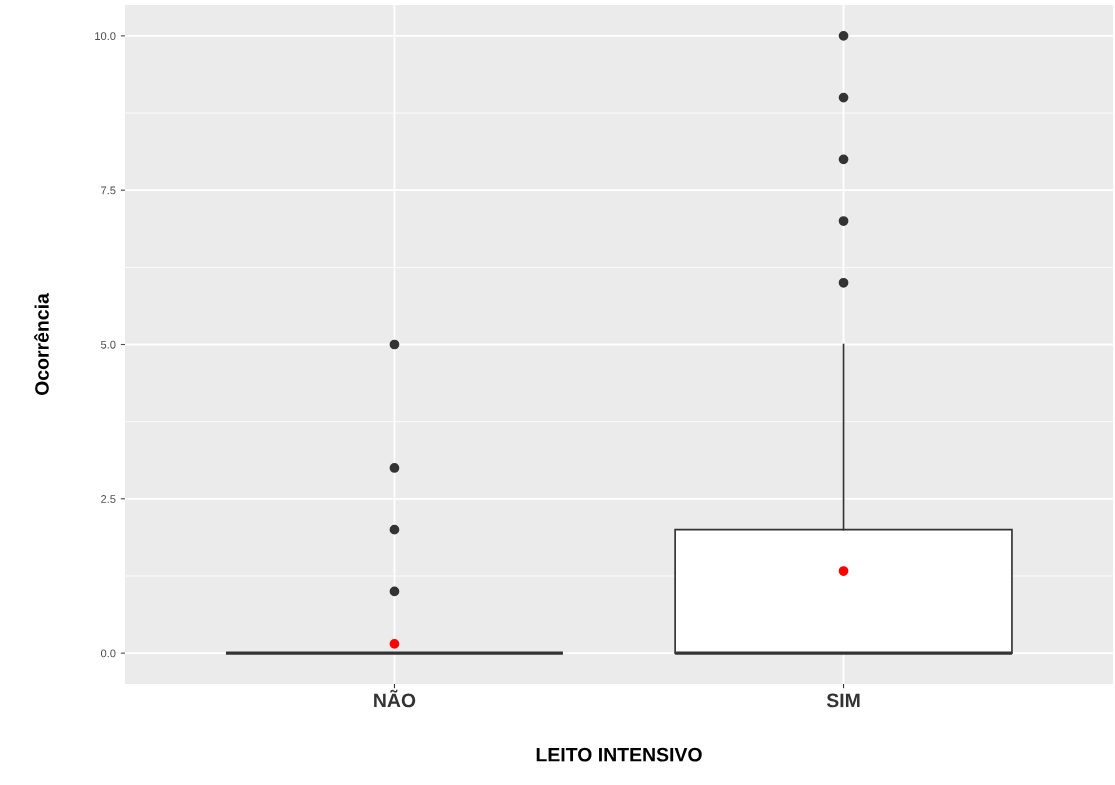 This screenshot has height=785, width=1115. I want to click on y-tick-label: 10.0, so click(105, 36).